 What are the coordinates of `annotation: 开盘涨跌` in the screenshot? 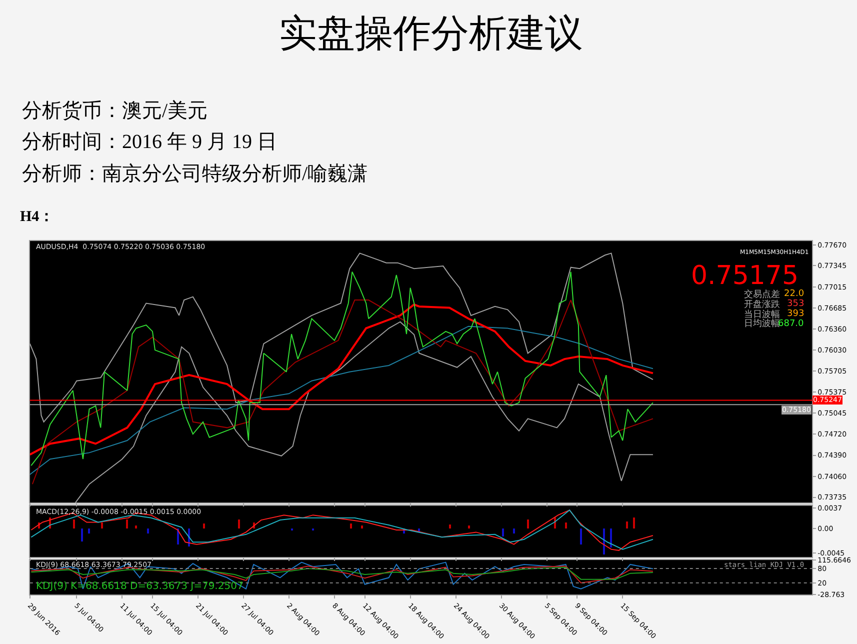 It's located at (762, 304).